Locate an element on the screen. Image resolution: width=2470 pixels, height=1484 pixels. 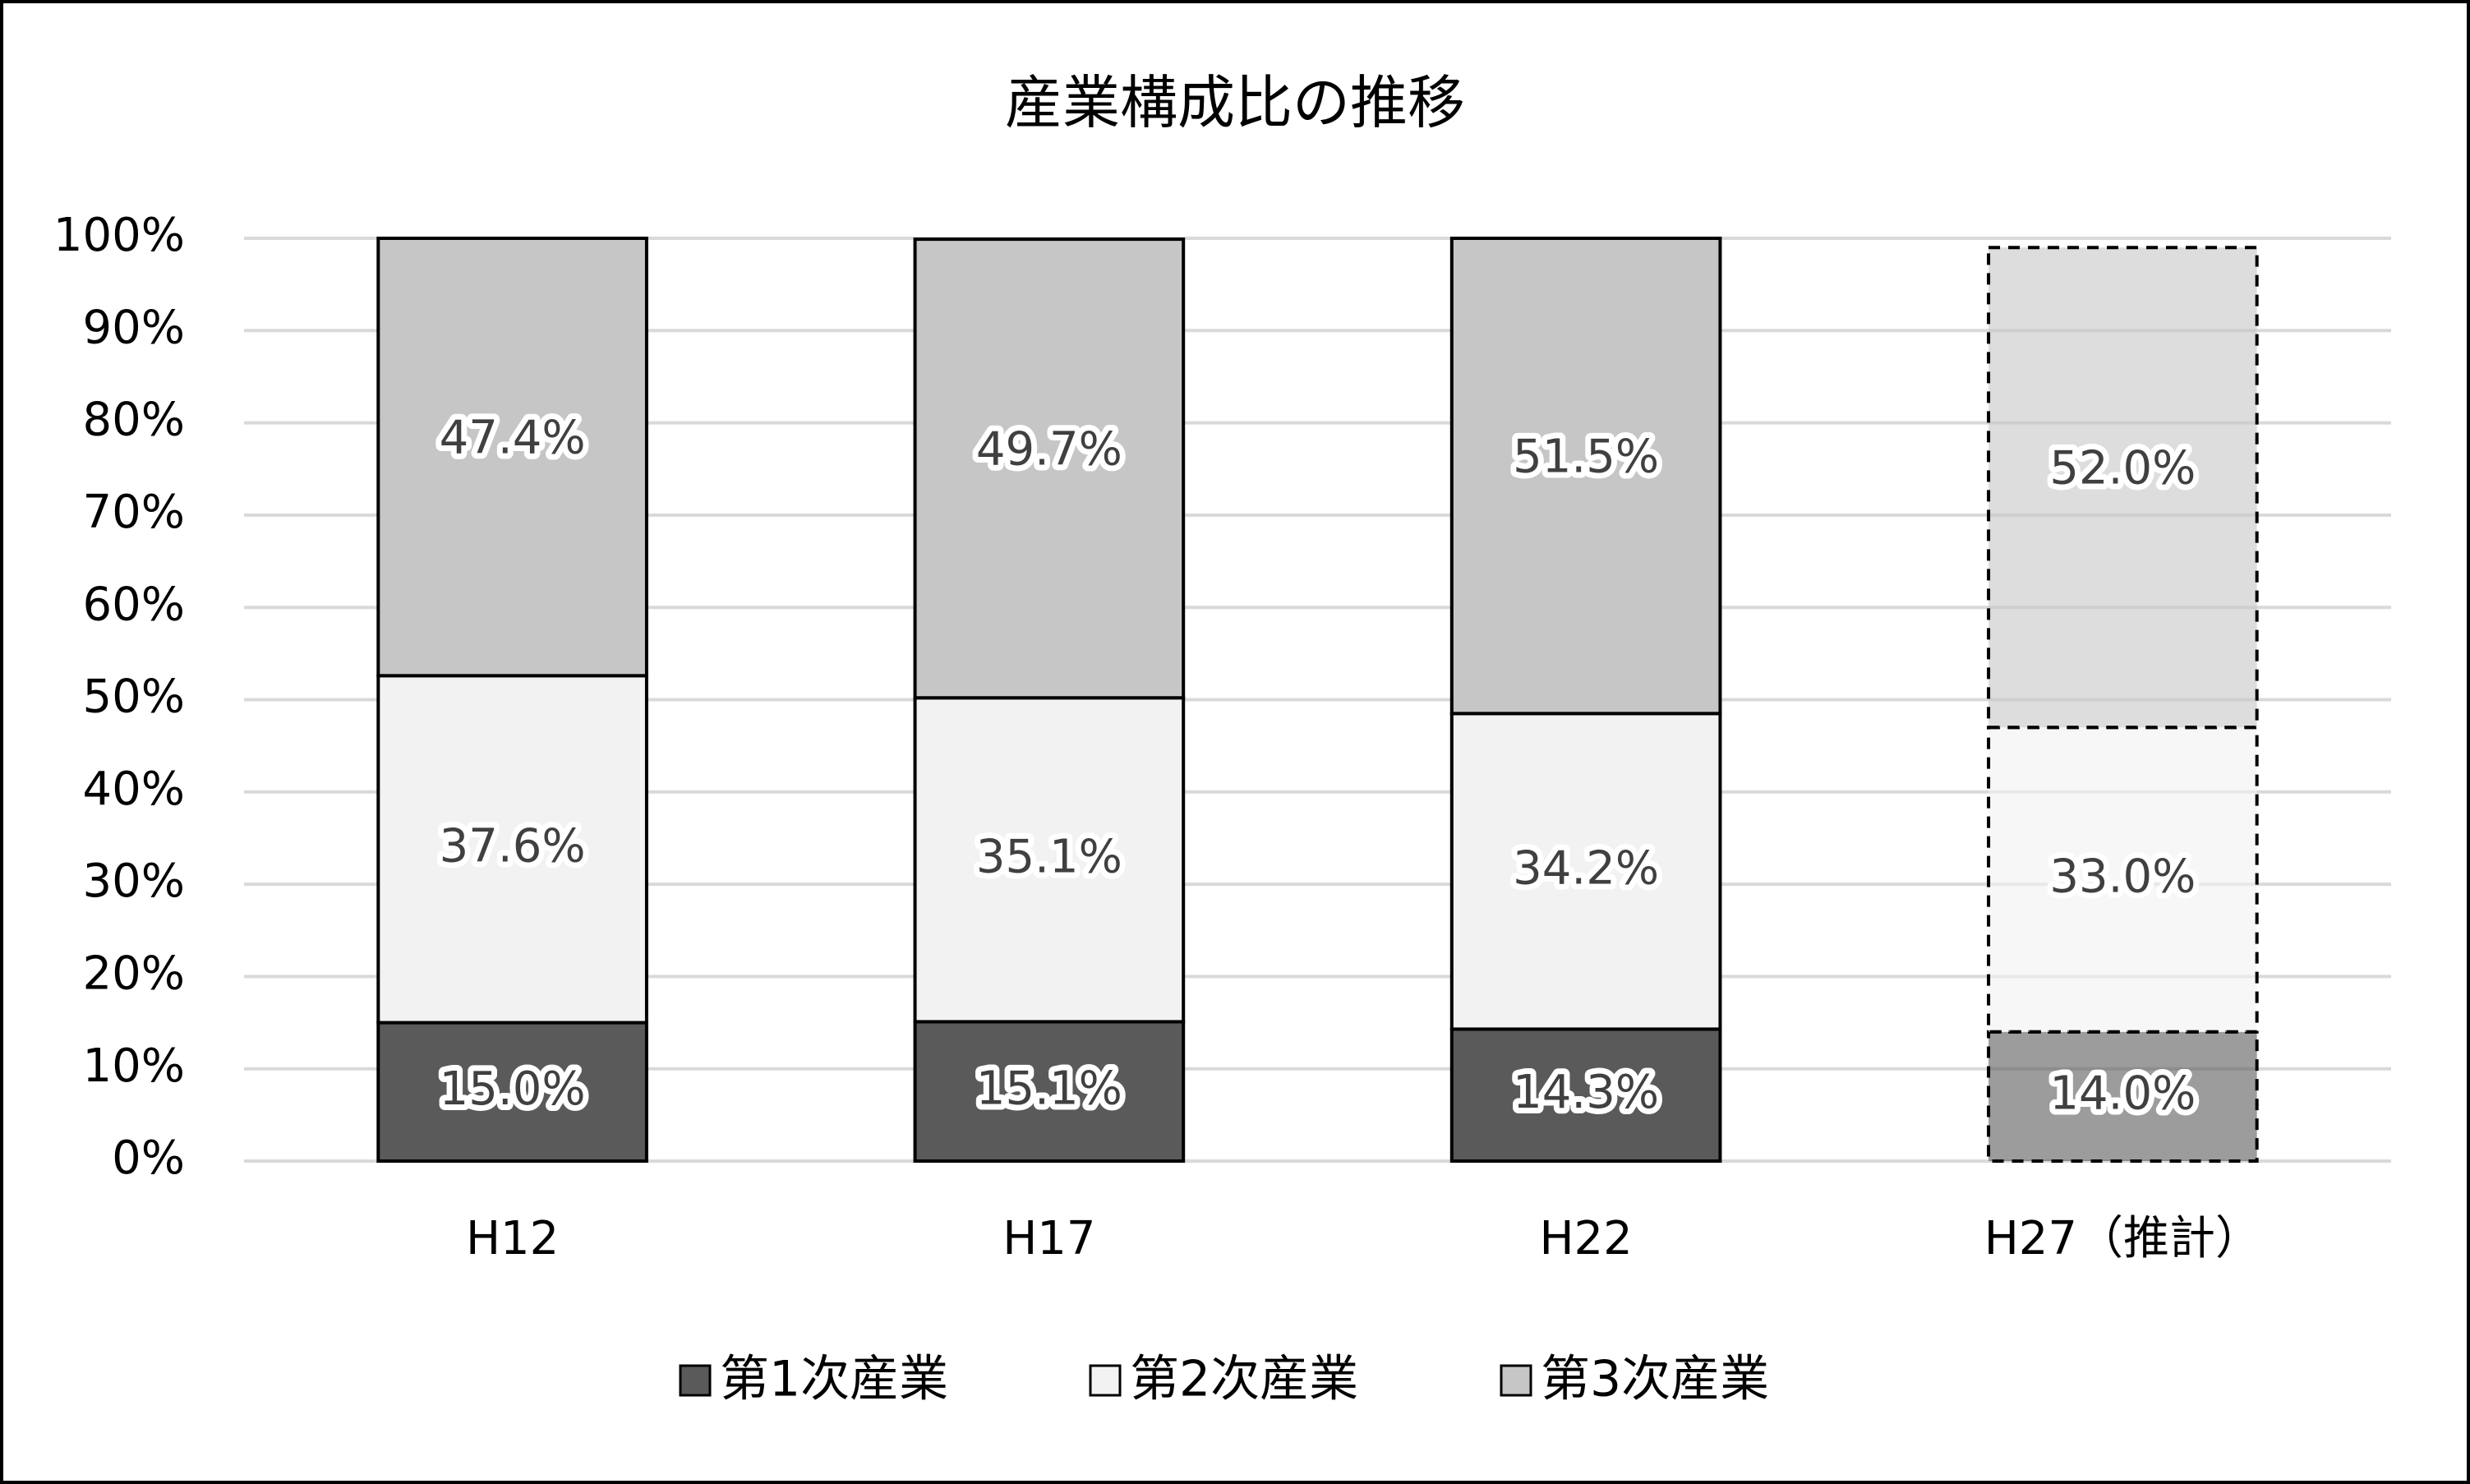
chart-title: 産業構成比の推移 is located at coordinates (1235, 103).